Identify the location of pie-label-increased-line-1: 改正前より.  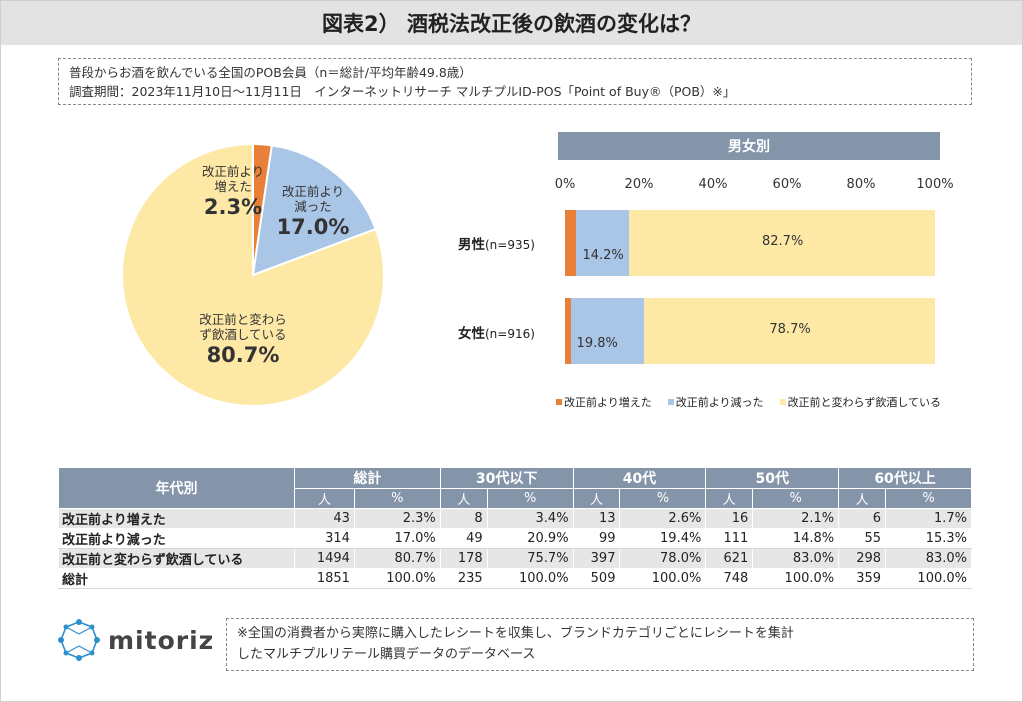
(233, 171).